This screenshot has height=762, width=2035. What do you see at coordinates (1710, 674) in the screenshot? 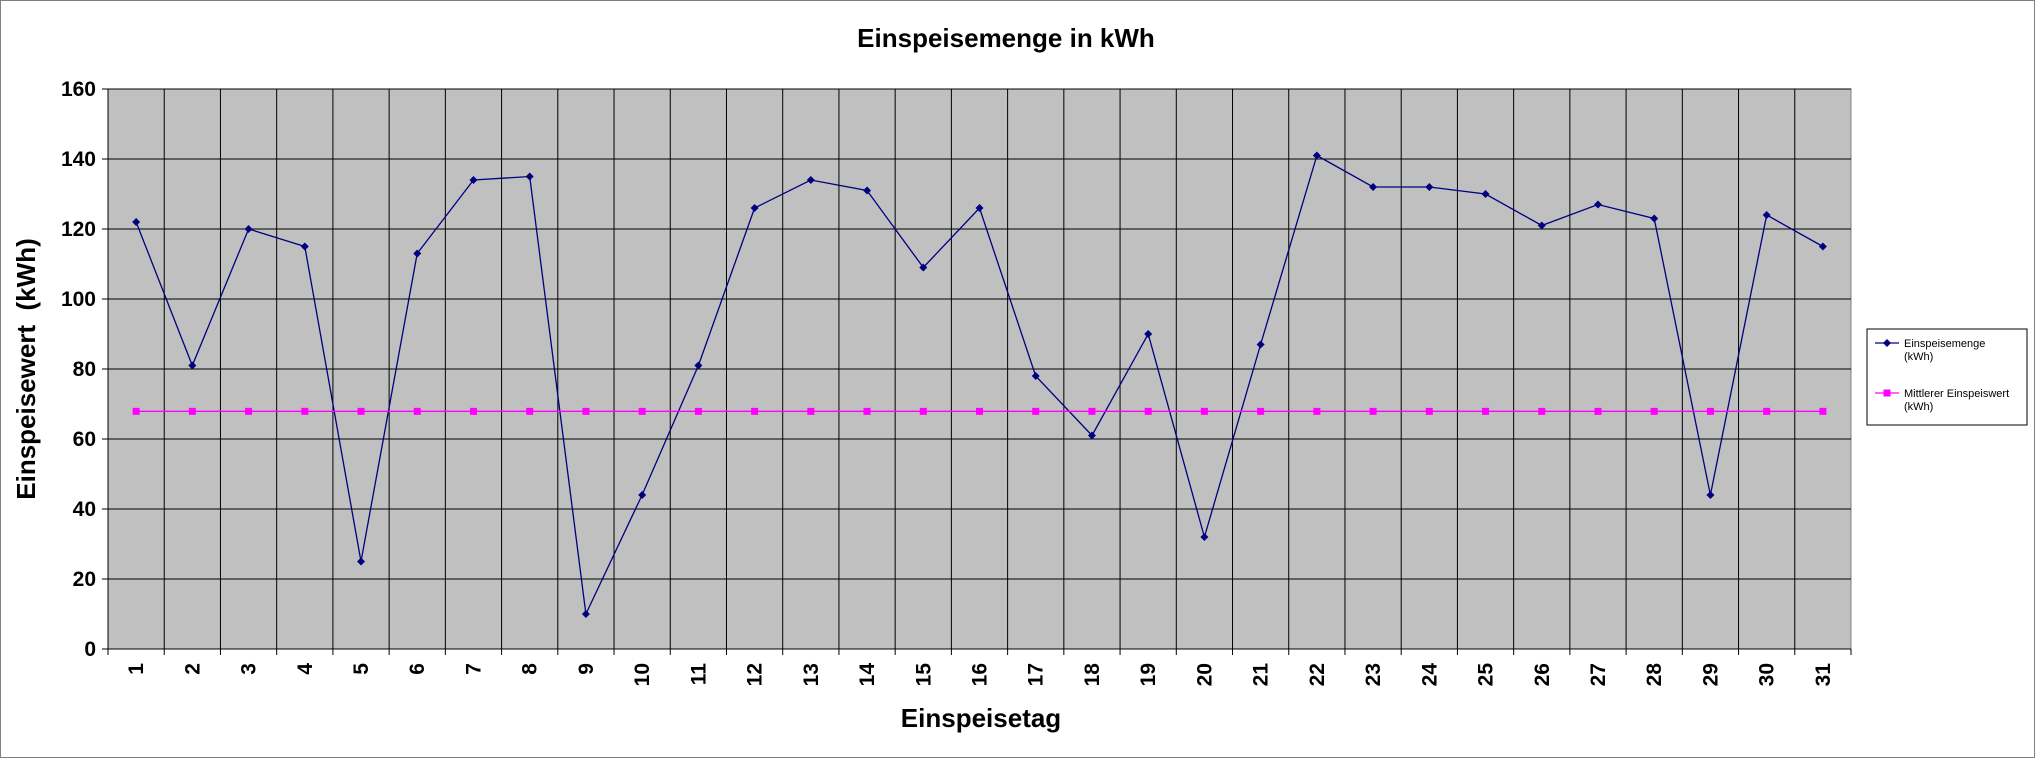
I see `x-tick-label: 29` at bounding box center [1710, 674].